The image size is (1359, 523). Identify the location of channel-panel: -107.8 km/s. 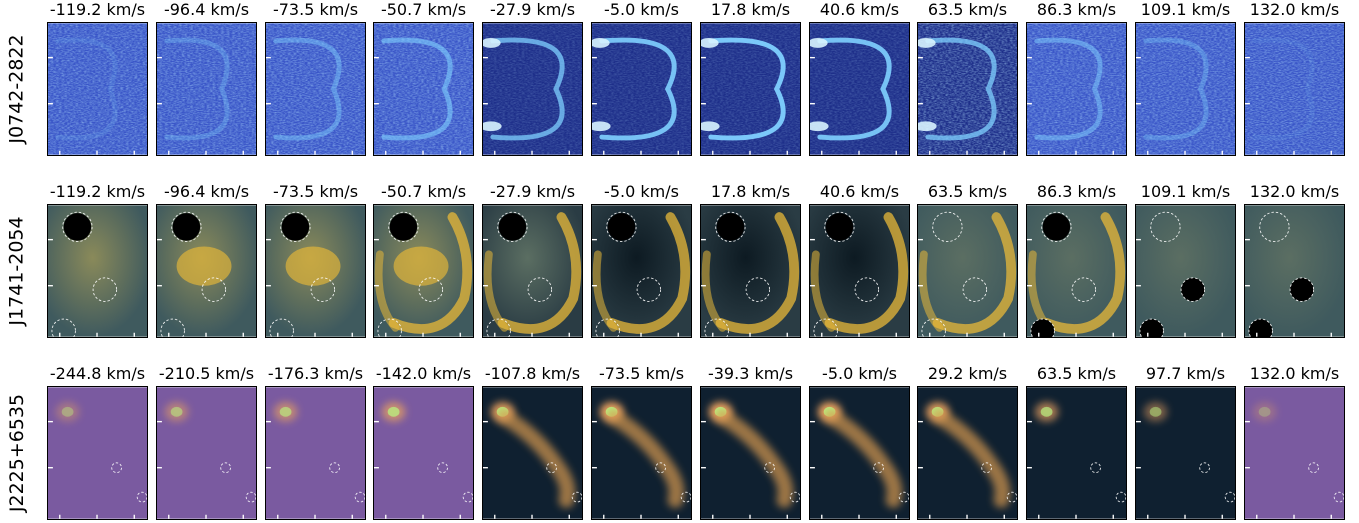
(532, 442).